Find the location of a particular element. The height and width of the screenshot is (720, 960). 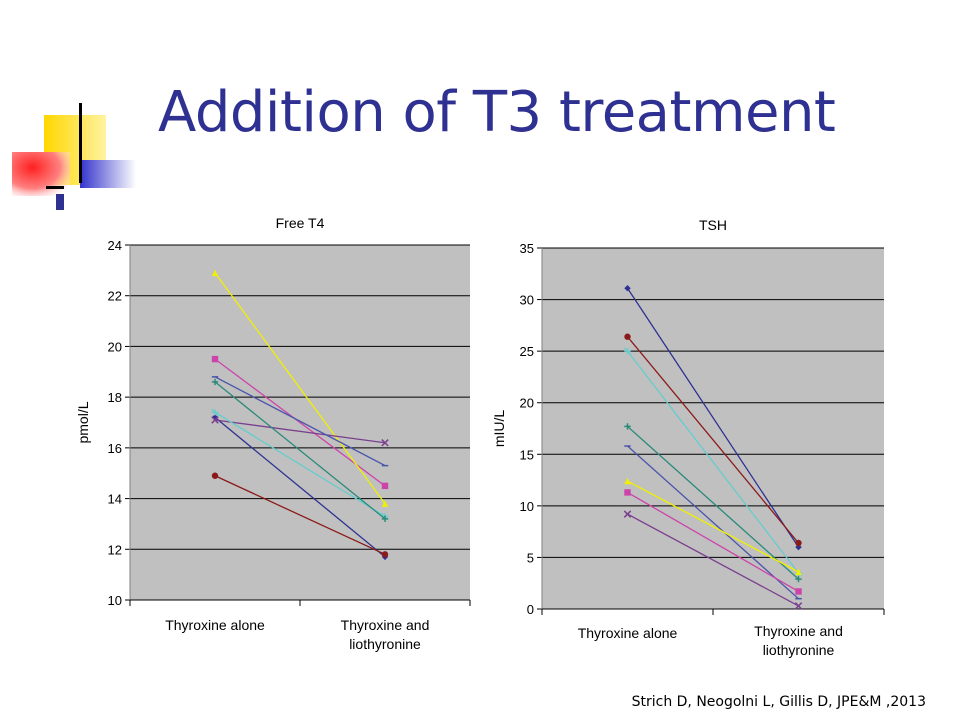

chart-title: Free T4 is located at coordinates (300, 223).